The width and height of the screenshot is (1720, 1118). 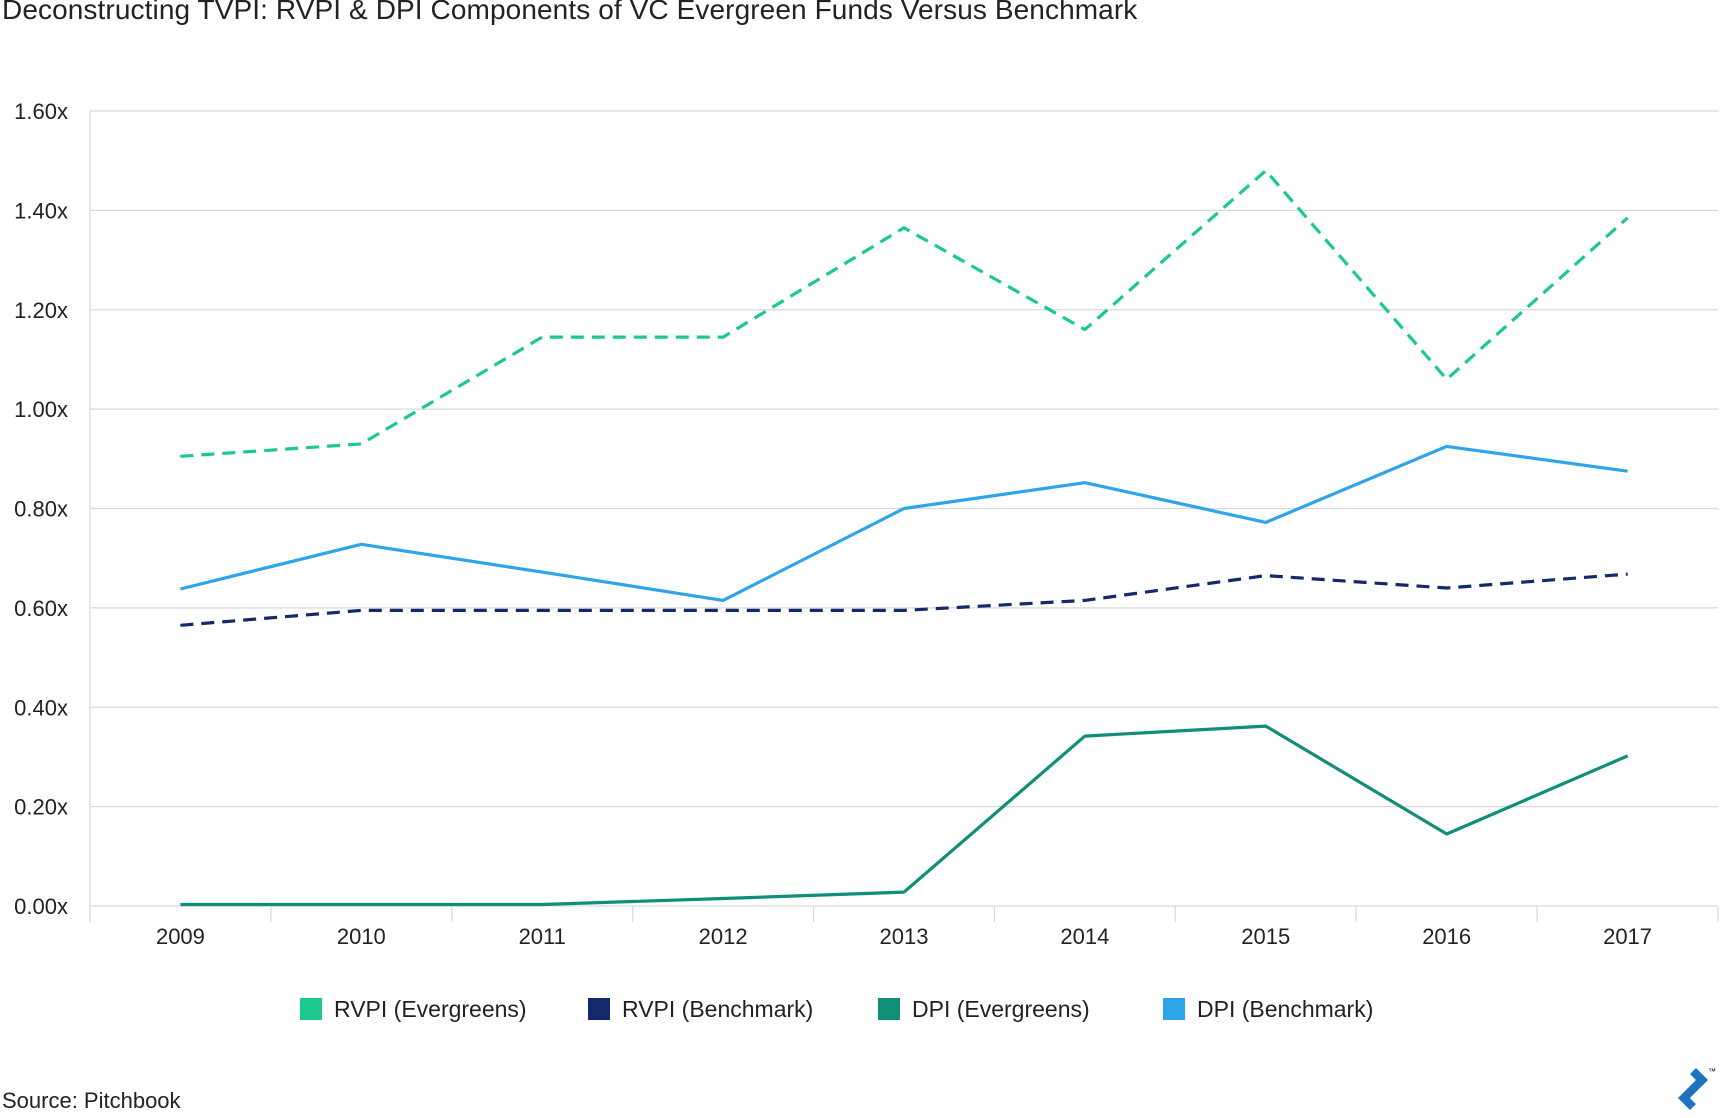 I want to click on legend-label: RVPI (Evergreens), so click(x=430, y=1009).